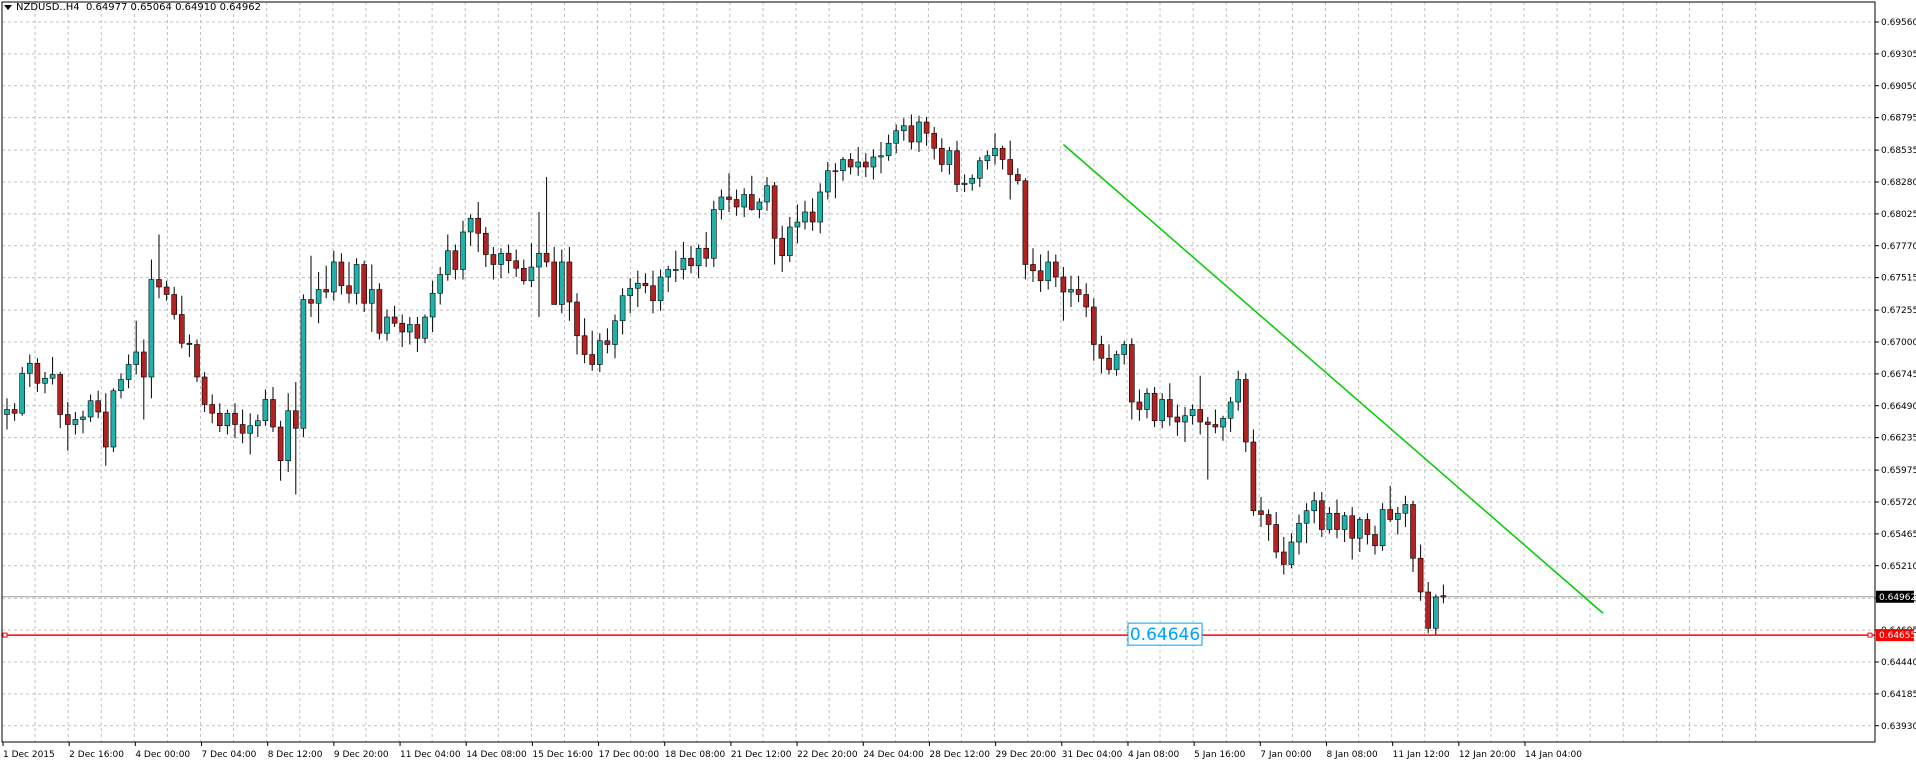 This screenshot has width=1916, height=767. I want to click on price-annotation-box, so click(1165, 634).